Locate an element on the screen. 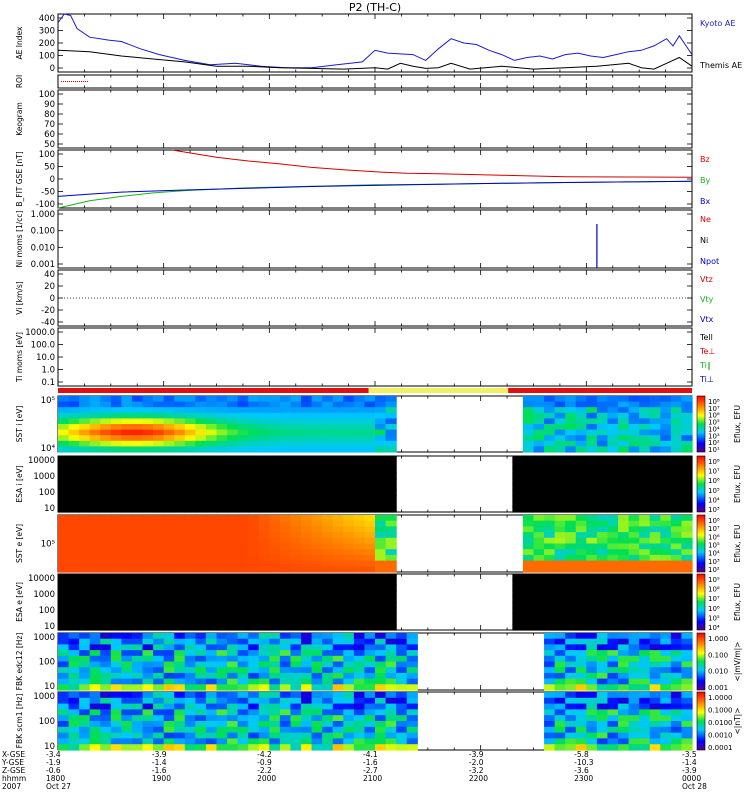 The width and height of the screenshot is (750, 800). roi-bar-segment-yellow is located at coordinates (438, 390).